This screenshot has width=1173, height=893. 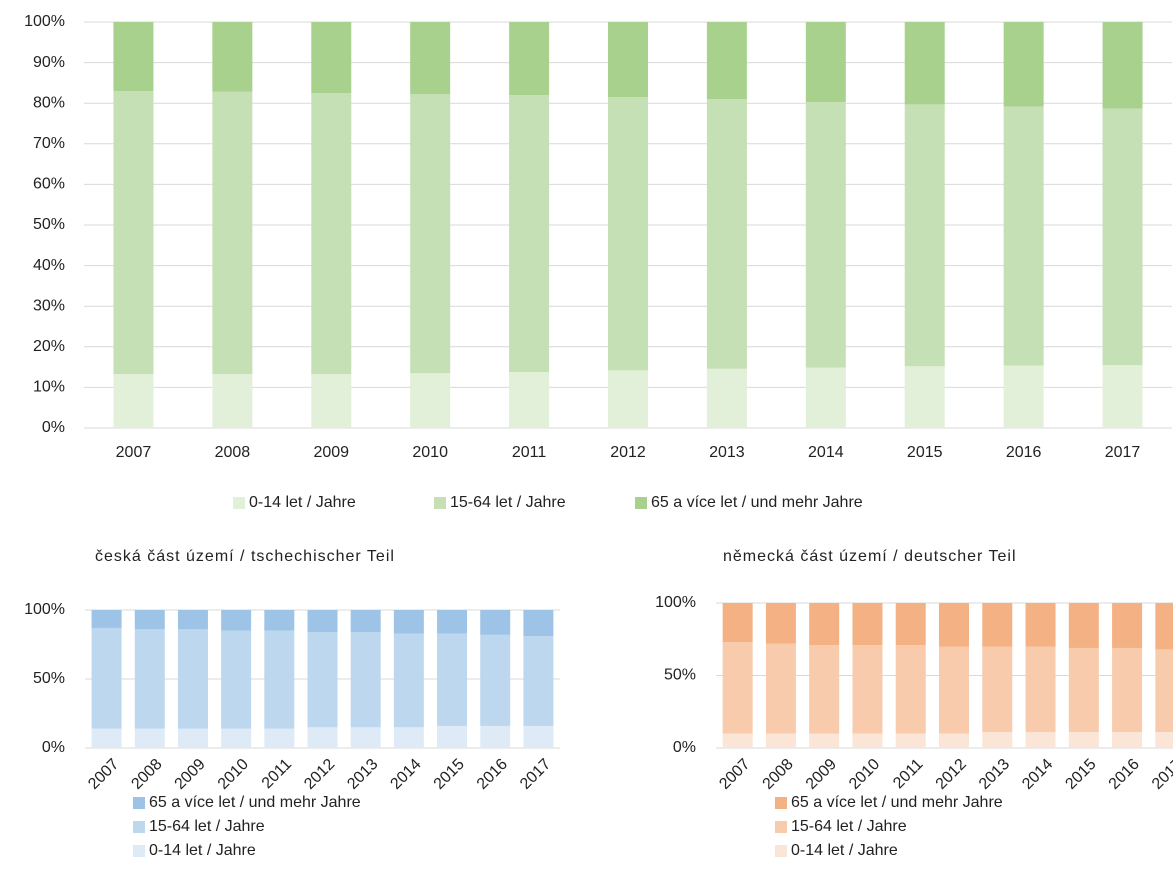 What do you see at coordinates (449, 774) in the screenshot?
I see `x-tick-label: 2015` at bounding box center [449, 774].